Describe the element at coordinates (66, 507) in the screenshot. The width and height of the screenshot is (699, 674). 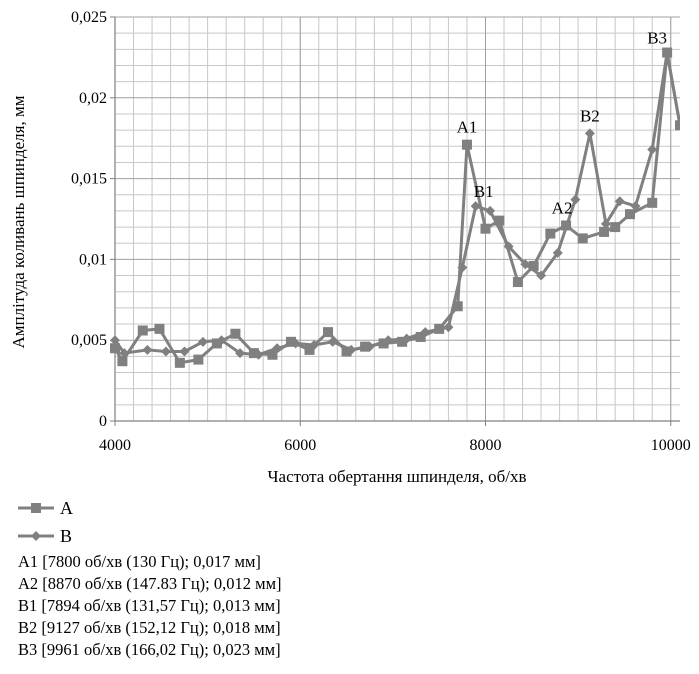
I see `legend-label-a: A` at that location.